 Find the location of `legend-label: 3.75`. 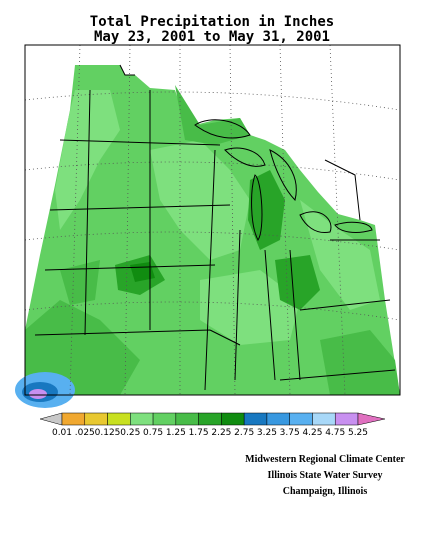

legend-label: 3.75 is located at coordinates (290, 433).